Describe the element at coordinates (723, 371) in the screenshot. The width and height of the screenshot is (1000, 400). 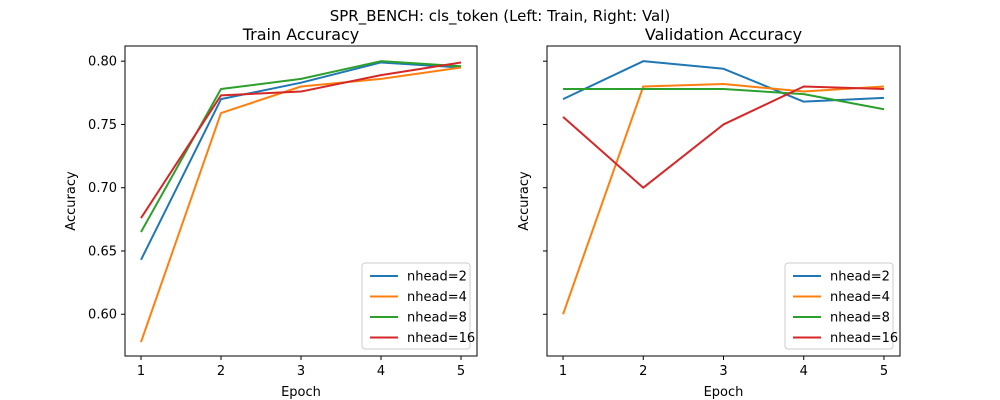
I see `validation-x-tick-label-3: 3` at that location.